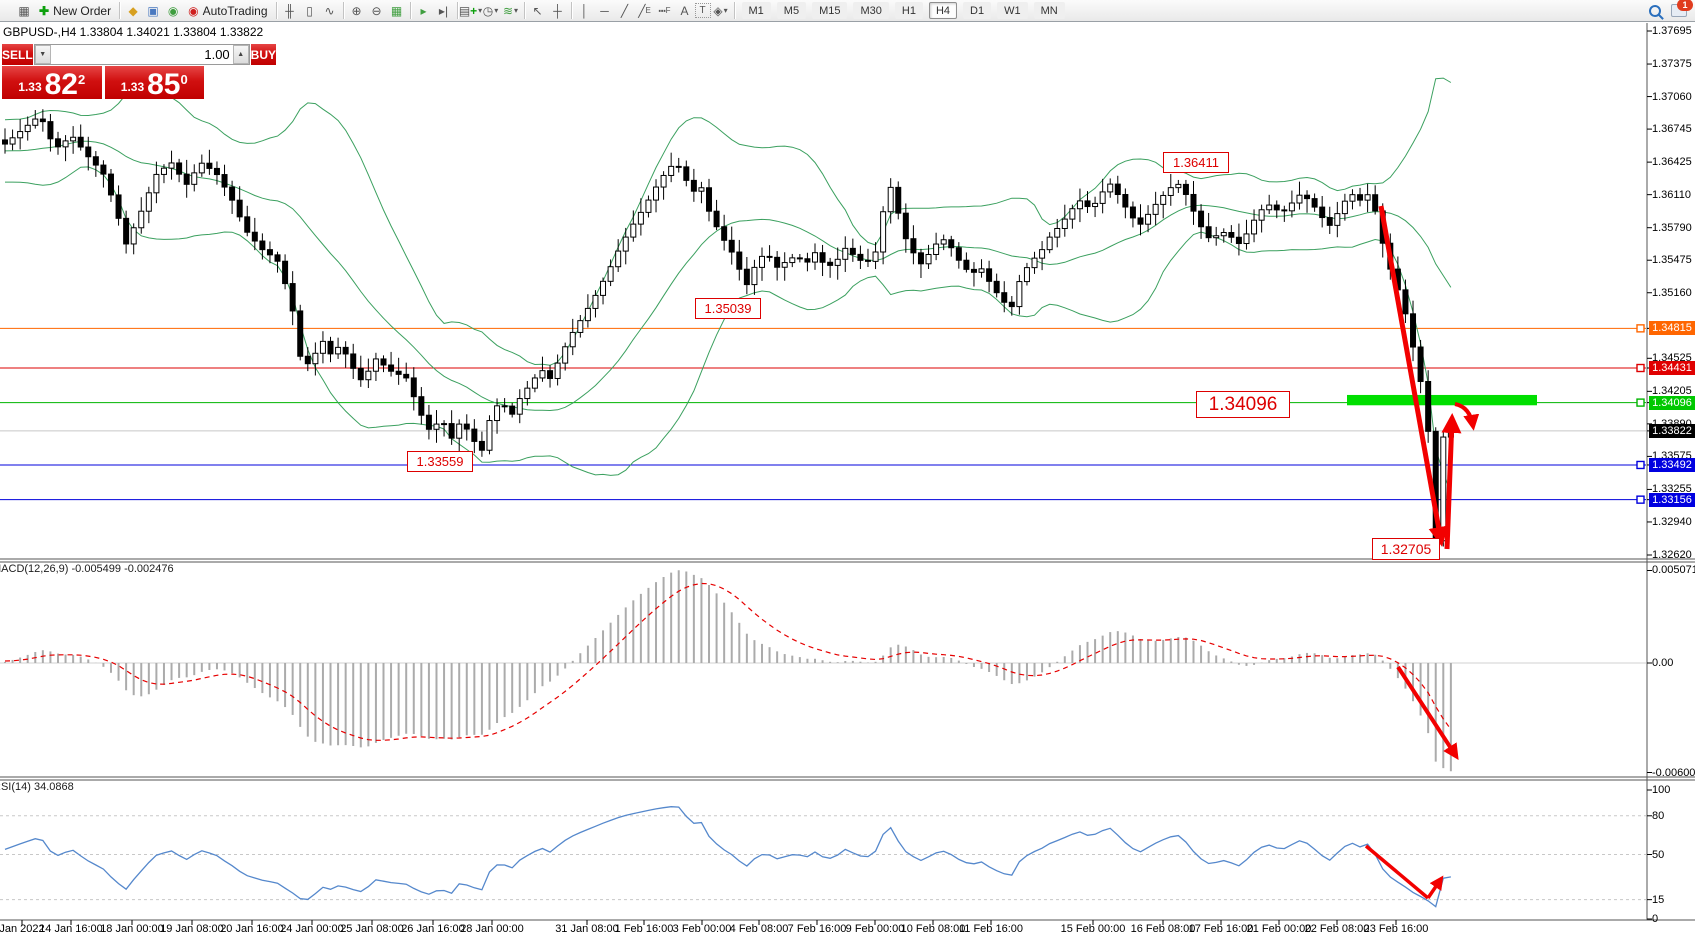 This screenshot has height=939, width=1695. Describe the element at coordinates (227, 10) in the screenshot. I see `autotrading-button: ◉ AutoTrading` at that location.